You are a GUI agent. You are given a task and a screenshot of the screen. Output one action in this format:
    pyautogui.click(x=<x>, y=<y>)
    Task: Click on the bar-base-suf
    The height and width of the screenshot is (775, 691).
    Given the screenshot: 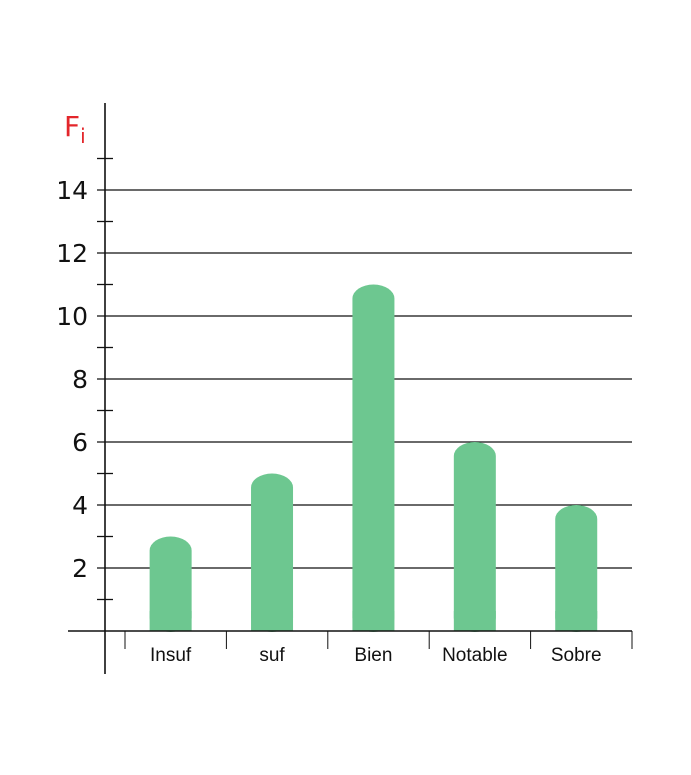 What is the action you would take?
    pyautogui.click(x=272, y=621)
    